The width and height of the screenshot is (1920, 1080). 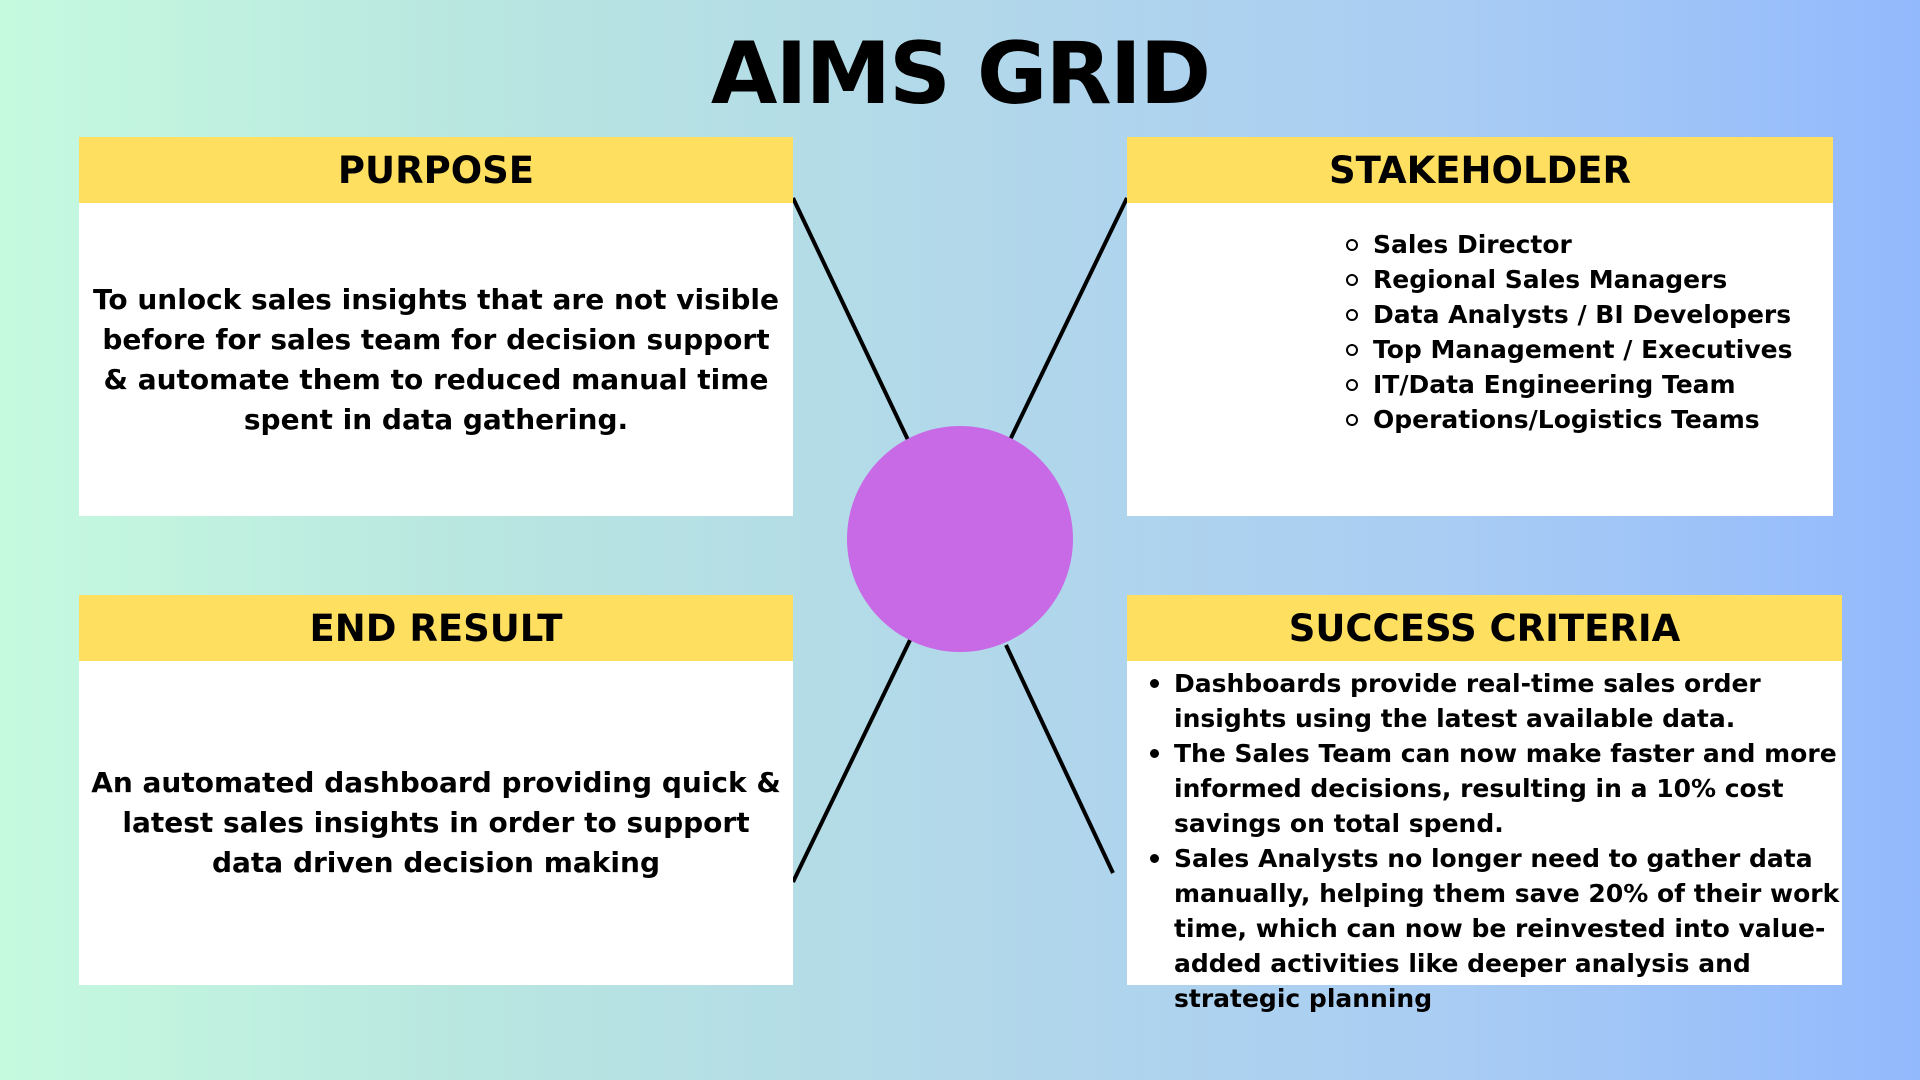 I want to click on list-item: Sales Director, so click(x=1589, y=244).